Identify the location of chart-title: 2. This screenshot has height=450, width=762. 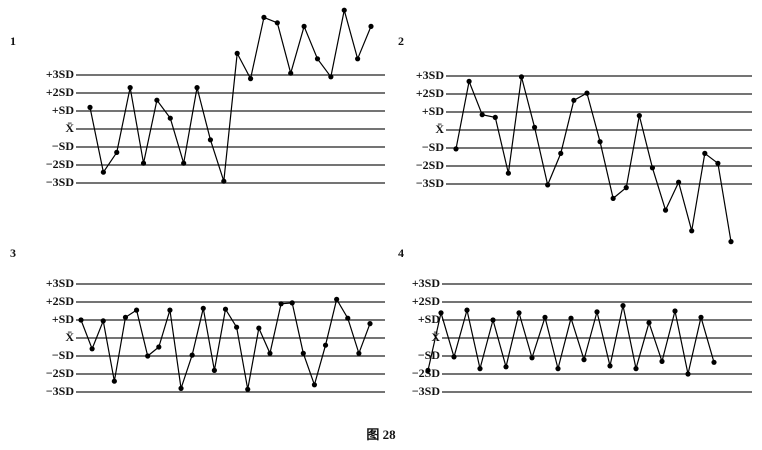
(401, 41).